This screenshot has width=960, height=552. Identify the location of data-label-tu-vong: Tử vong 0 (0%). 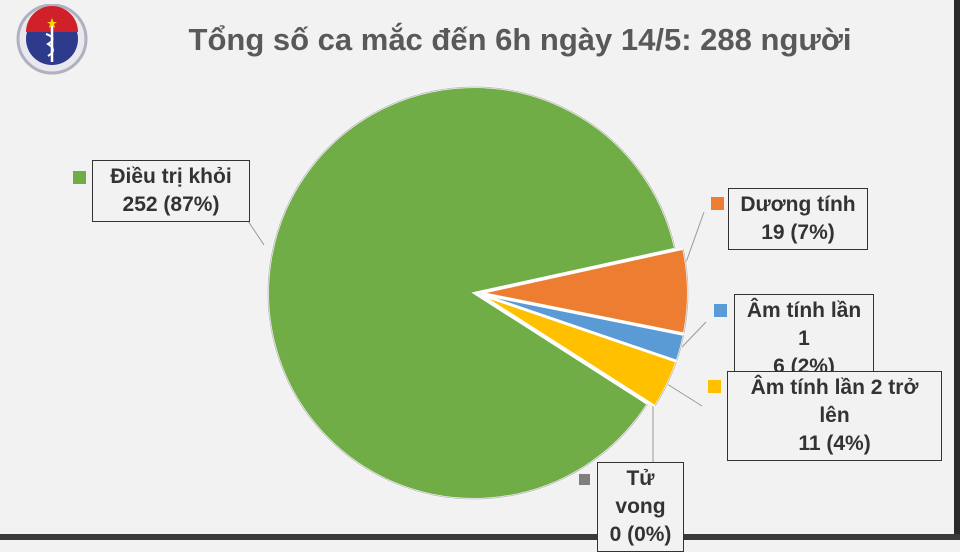
(640, 507).